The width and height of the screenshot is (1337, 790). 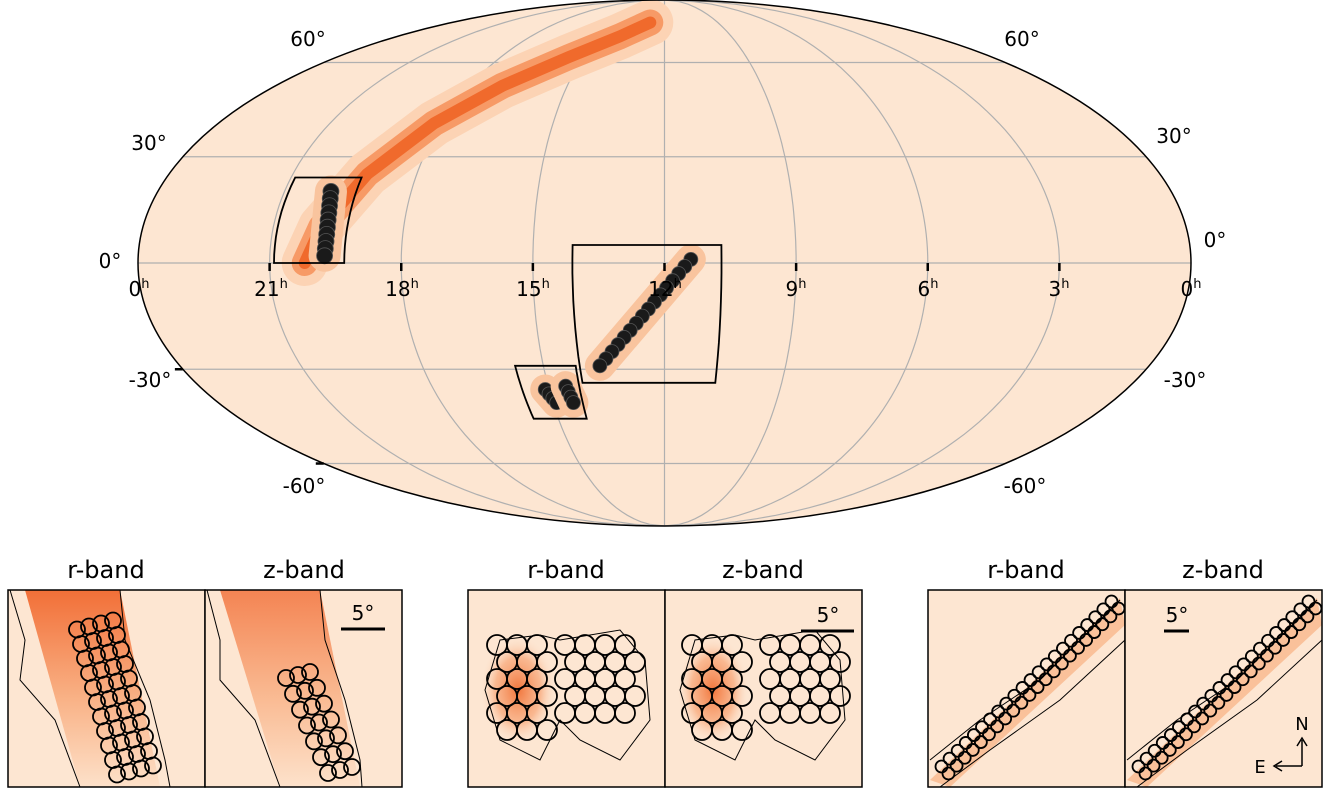 What do you see at coordinates (1173, 136) in the screenshot?
I see `dec-label-30-right: 30°` at bounding box center [1173, 136].